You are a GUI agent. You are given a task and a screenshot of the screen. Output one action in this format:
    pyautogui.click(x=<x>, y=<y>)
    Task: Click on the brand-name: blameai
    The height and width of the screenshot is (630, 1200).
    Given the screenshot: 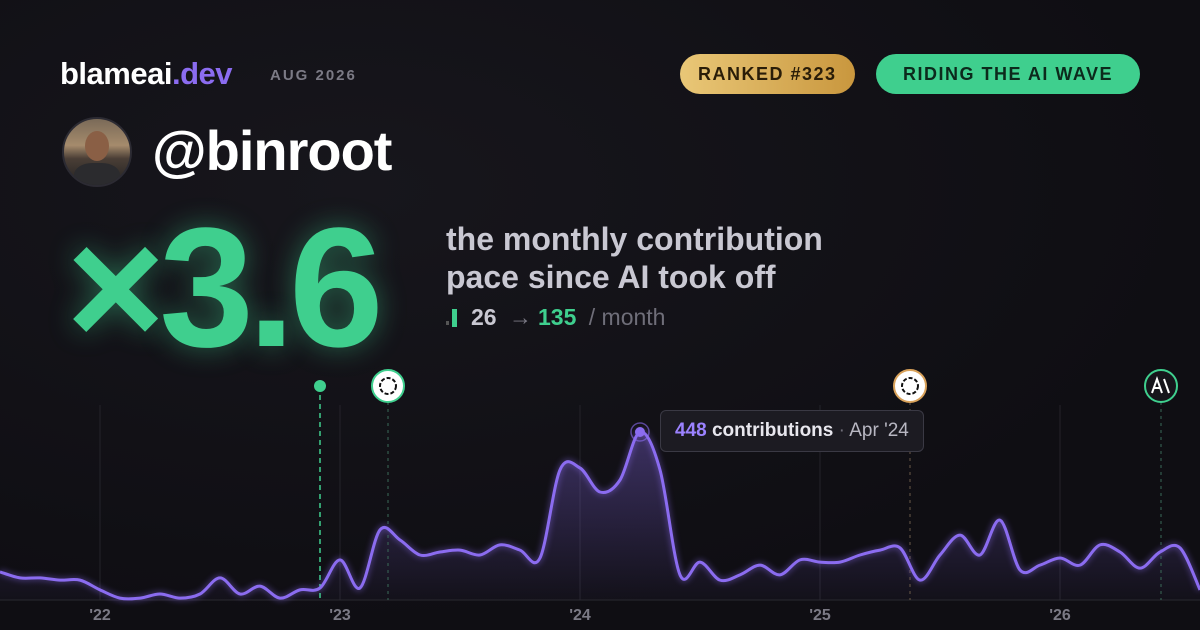 What is the action you would take?
    pyautogui.click(x=116, y=73)
    